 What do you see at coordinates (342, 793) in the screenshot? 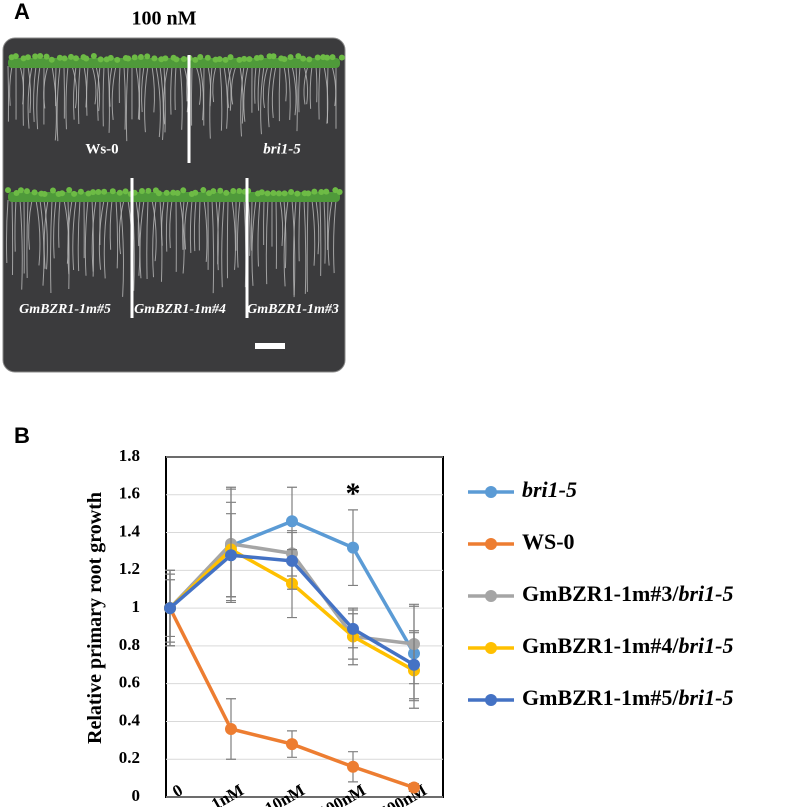
I see `x-tick-label: 100nM` at bounding box center [342, 793].